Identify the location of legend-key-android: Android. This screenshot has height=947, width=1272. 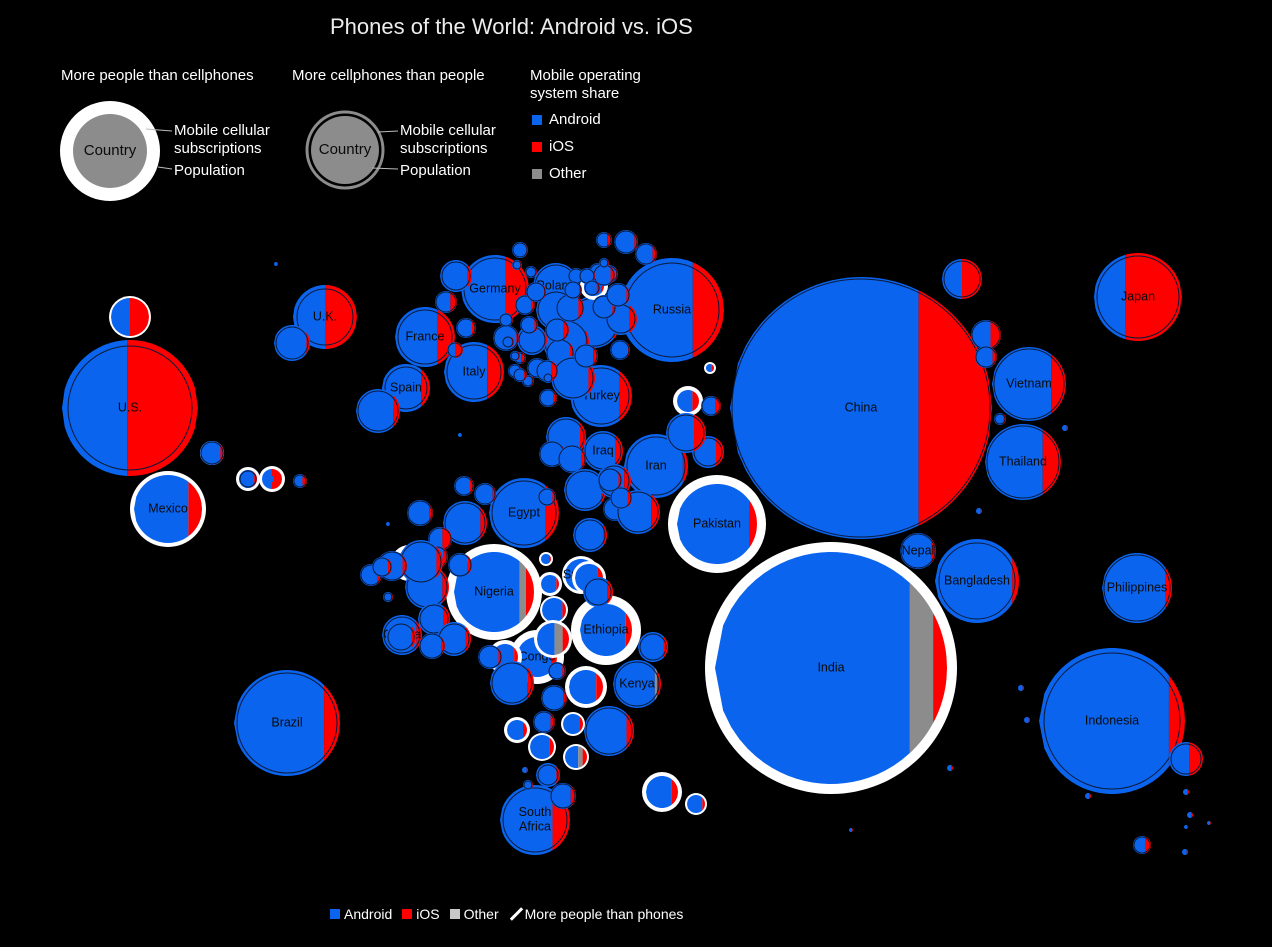
(566, 119).